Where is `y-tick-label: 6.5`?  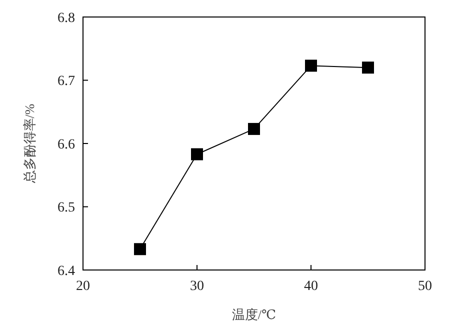 y-tick-label: 6.5 is located at coordinates (66, 208).